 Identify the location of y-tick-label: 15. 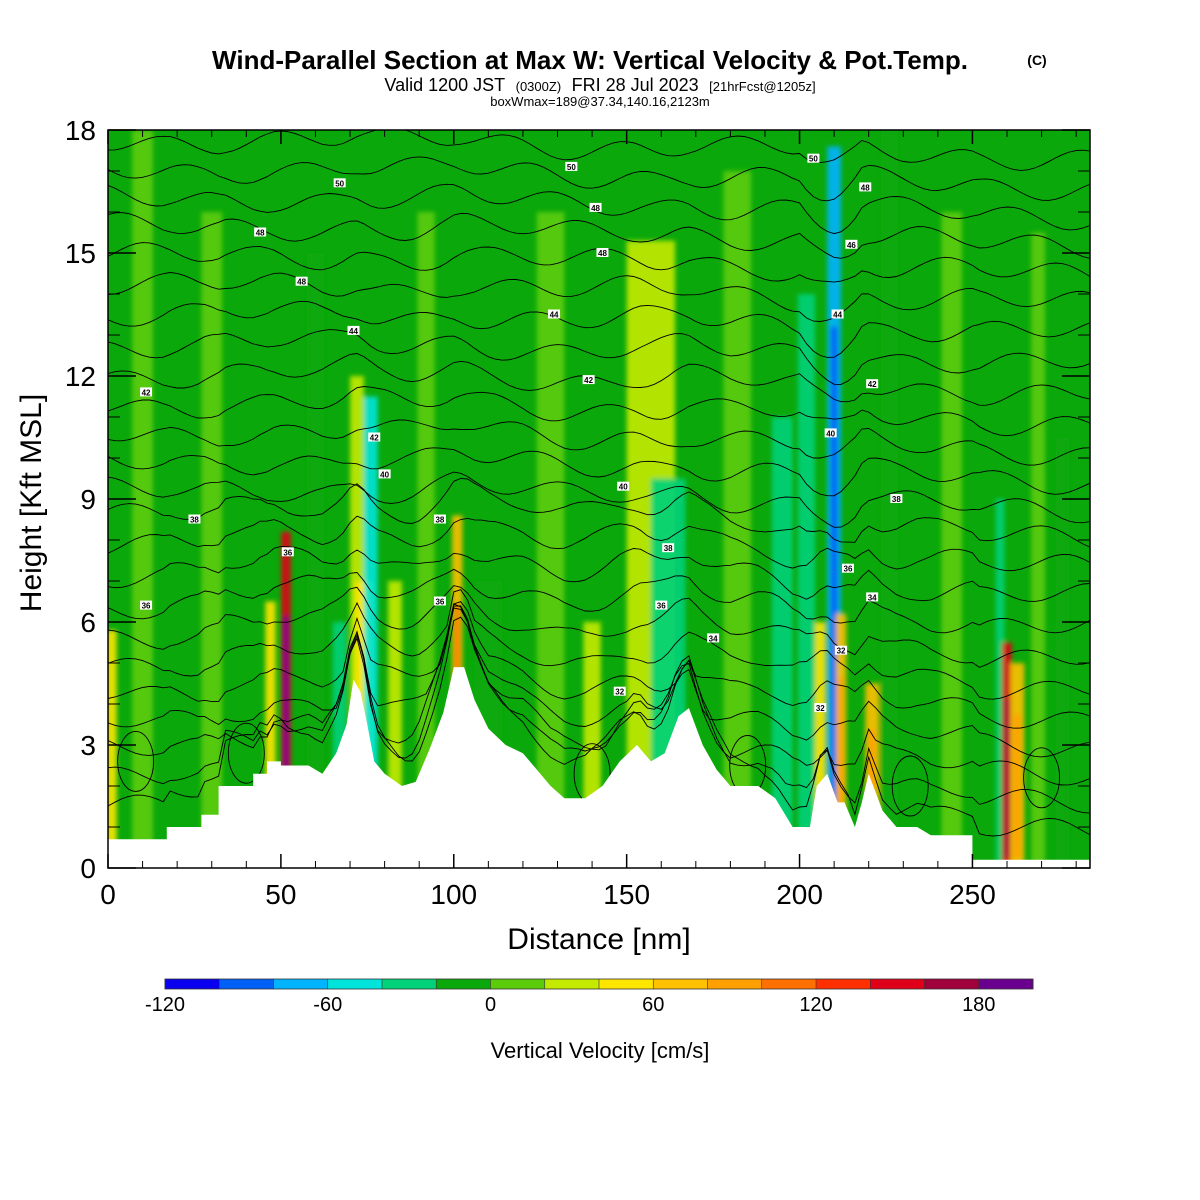
(80, 253).